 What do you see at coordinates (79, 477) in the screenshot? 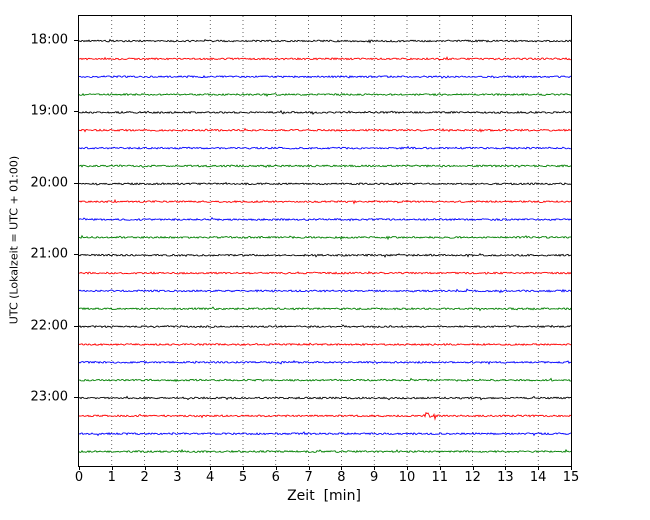
I see `x-tick-label: 0` at bounding box center [79, 477].